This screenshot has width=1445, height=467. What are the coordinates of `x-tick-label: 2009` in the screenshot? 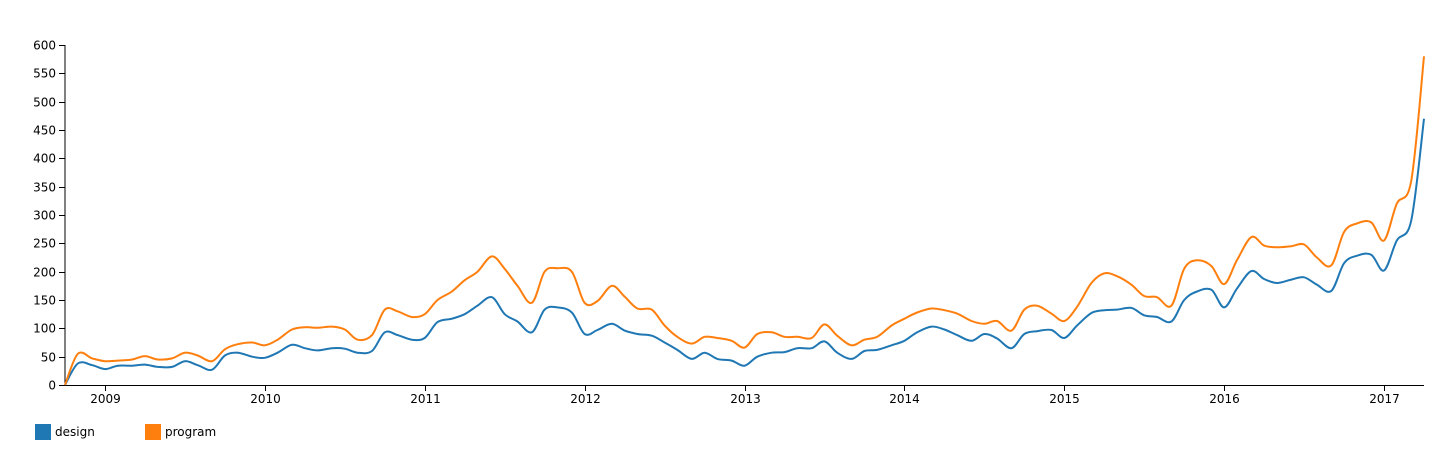 It's located at (105, 399).